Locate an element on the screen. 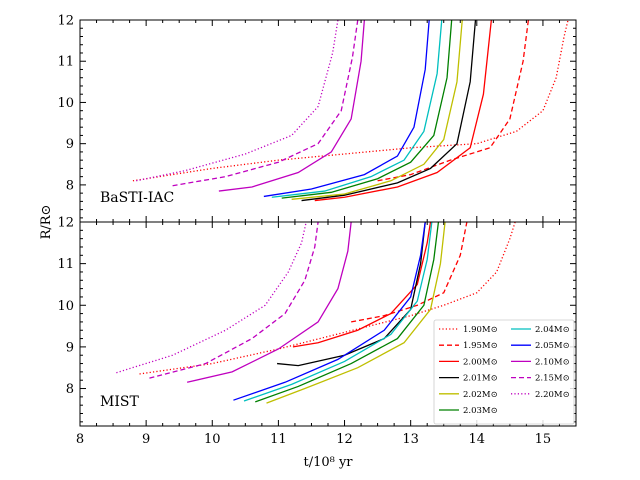  panel-label: MIST is located at coordinates (119, 402).